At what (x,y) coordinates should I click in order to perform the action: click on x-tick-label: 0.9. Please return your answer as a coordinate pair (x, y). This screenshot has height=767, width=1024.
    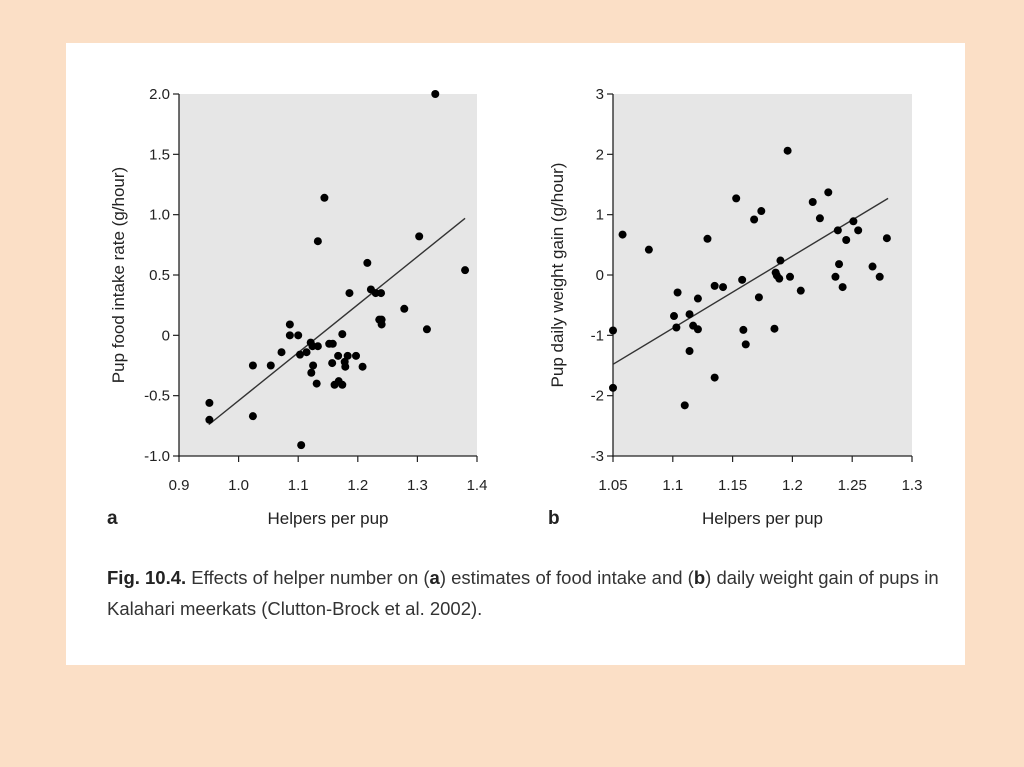
    Looking at the image, I should click on (179, 485).